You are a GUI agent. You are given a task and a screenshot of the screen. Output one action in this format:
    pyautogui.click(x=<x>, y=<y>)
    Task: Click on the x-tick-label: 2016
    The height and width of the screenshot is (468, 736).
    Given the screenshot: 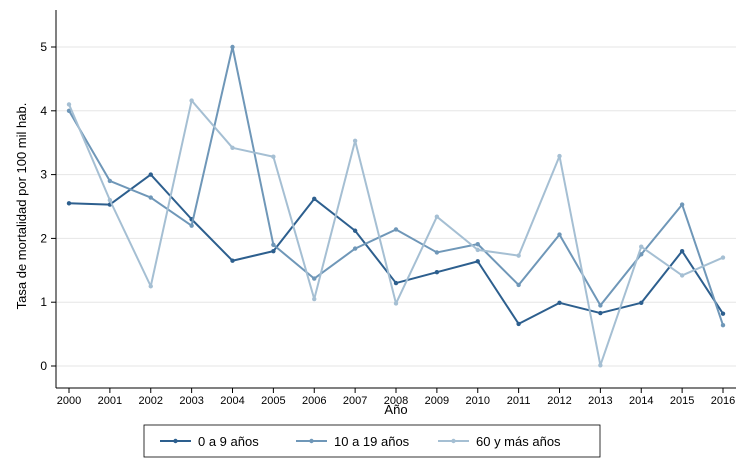 What is the action you would take?
    pyautogui.click(x=723, y=401)
    